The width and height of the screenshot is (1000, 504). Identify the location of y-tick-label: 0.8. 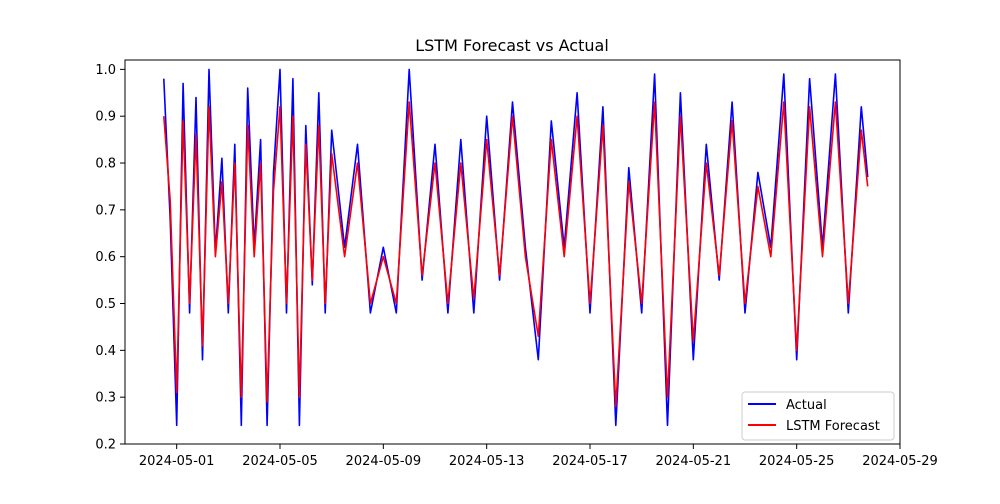
(105, 164).